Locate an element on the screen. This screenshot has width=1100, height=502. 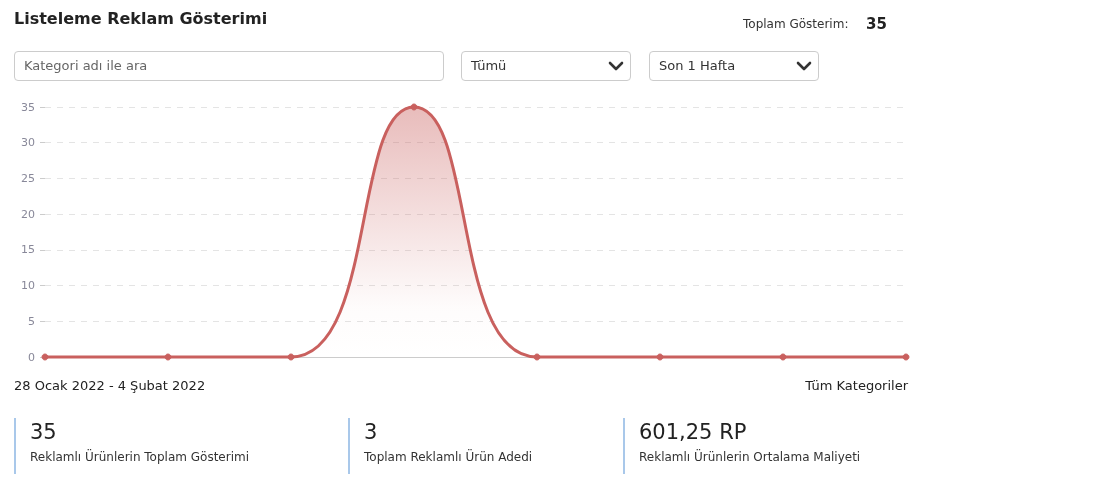
text: Reklamlı Ürünlerin Toplam Gösterimi is located at coordinates (140, 457).